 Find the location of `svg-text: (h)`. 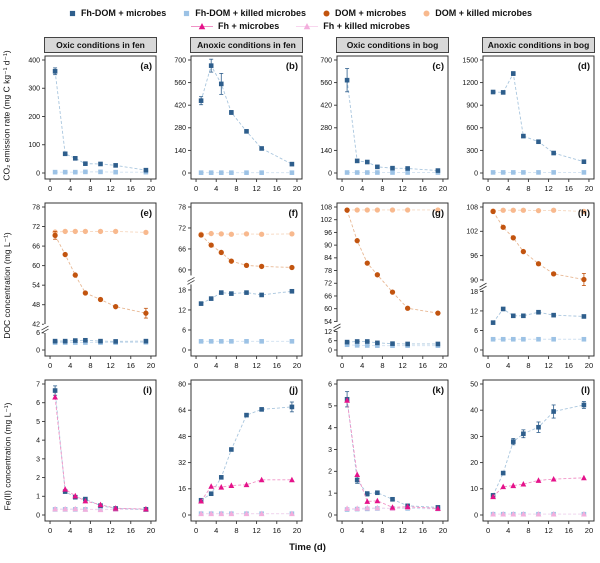

svg-text: (h) is located at coordinates (584, 213).